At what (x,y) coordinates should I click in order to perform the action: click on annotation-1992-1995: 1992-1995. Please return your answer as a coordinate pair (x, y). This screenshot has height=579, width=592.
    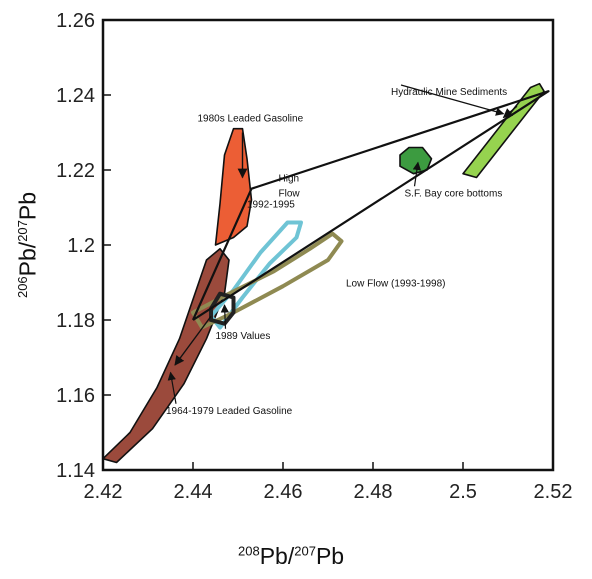
    Looking at the image, I should click on (271, 205).